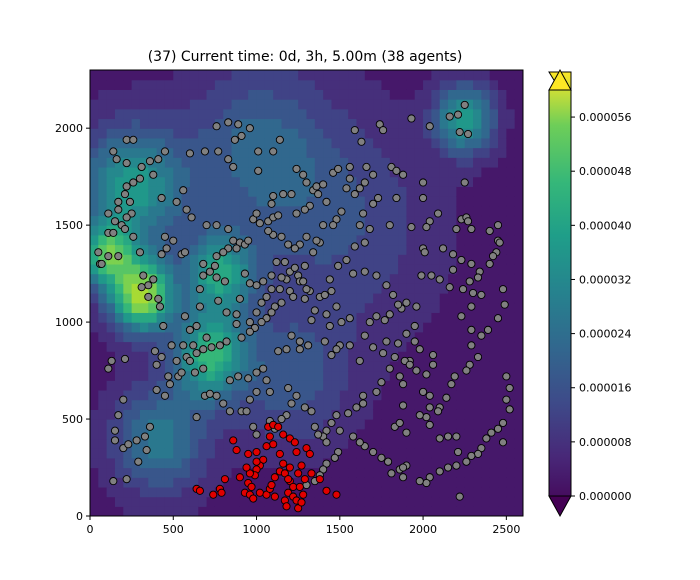 This screenshot has height=580, width=700. Describe the element at coordinates (605, 225) in the screenshot. I see `colorbar-tick-label: 0.000040` at that location.